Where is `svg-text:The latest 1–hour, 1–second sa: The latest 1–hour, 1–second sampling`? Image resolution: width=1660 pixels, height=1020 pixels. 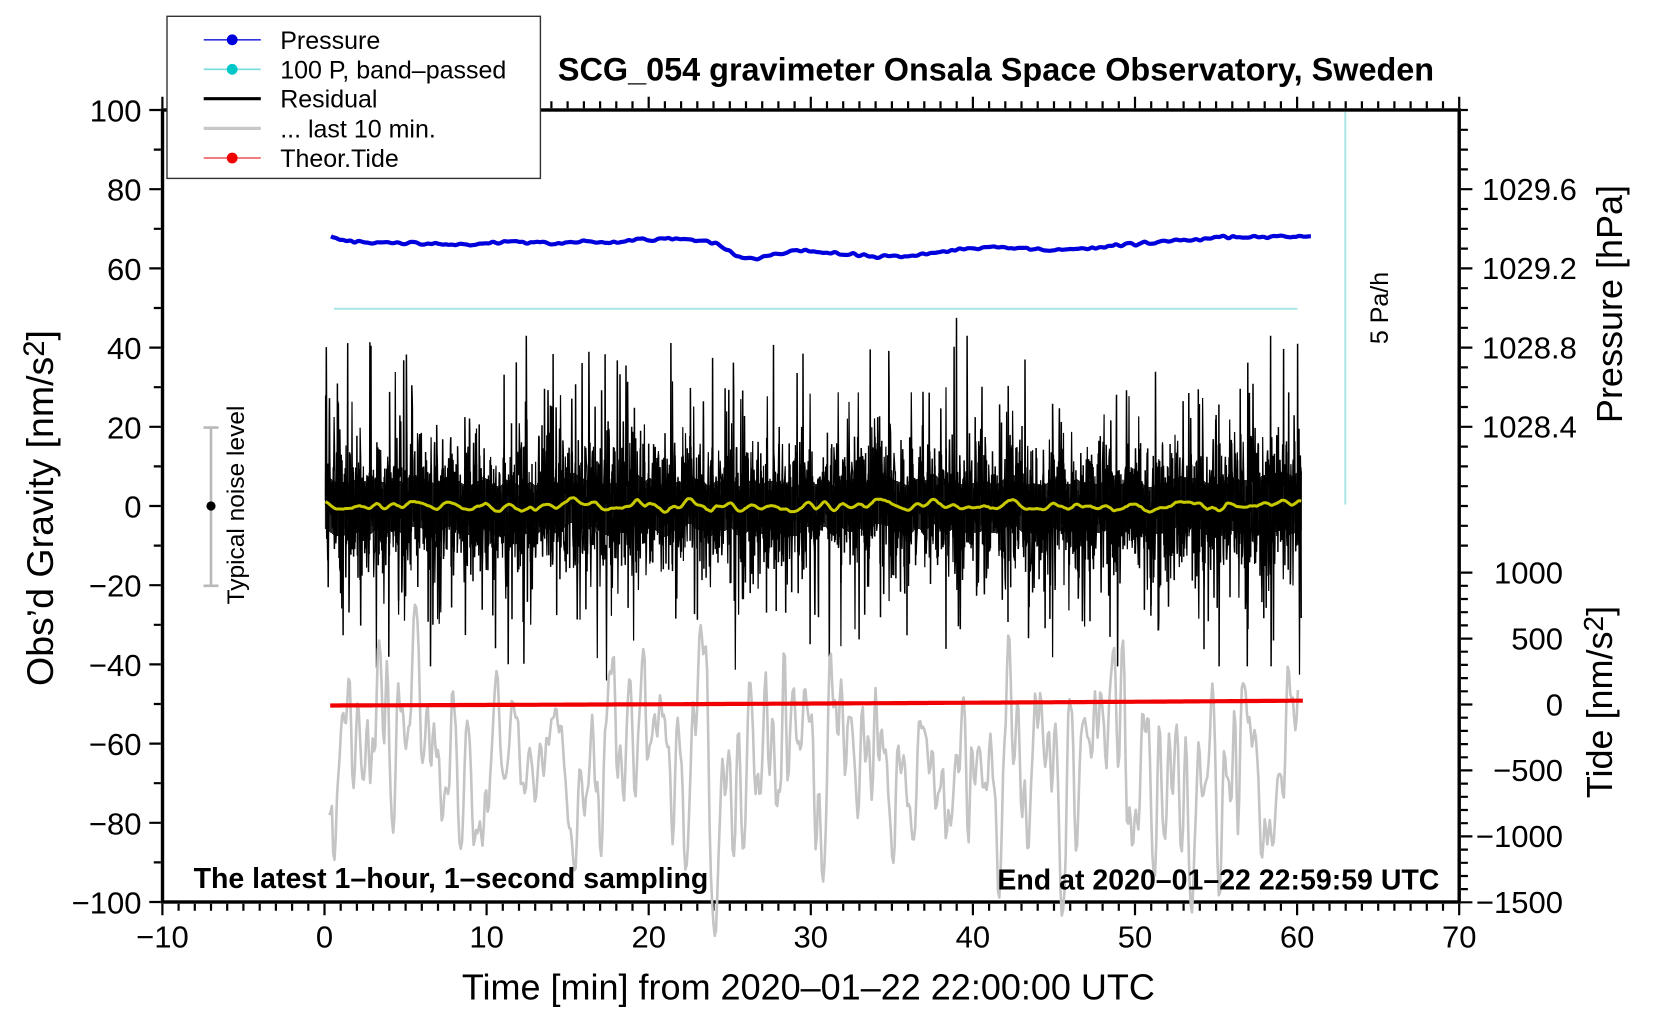 svg-text:The latest 1–hour, 1–second sa: The latest 1–hour, 1–second sampling is located at coordinates (451, 879).